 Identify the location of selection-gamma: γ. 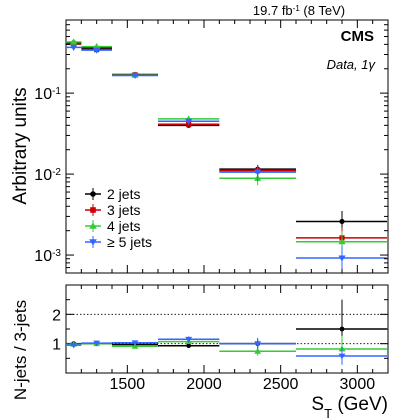
(373, 64).